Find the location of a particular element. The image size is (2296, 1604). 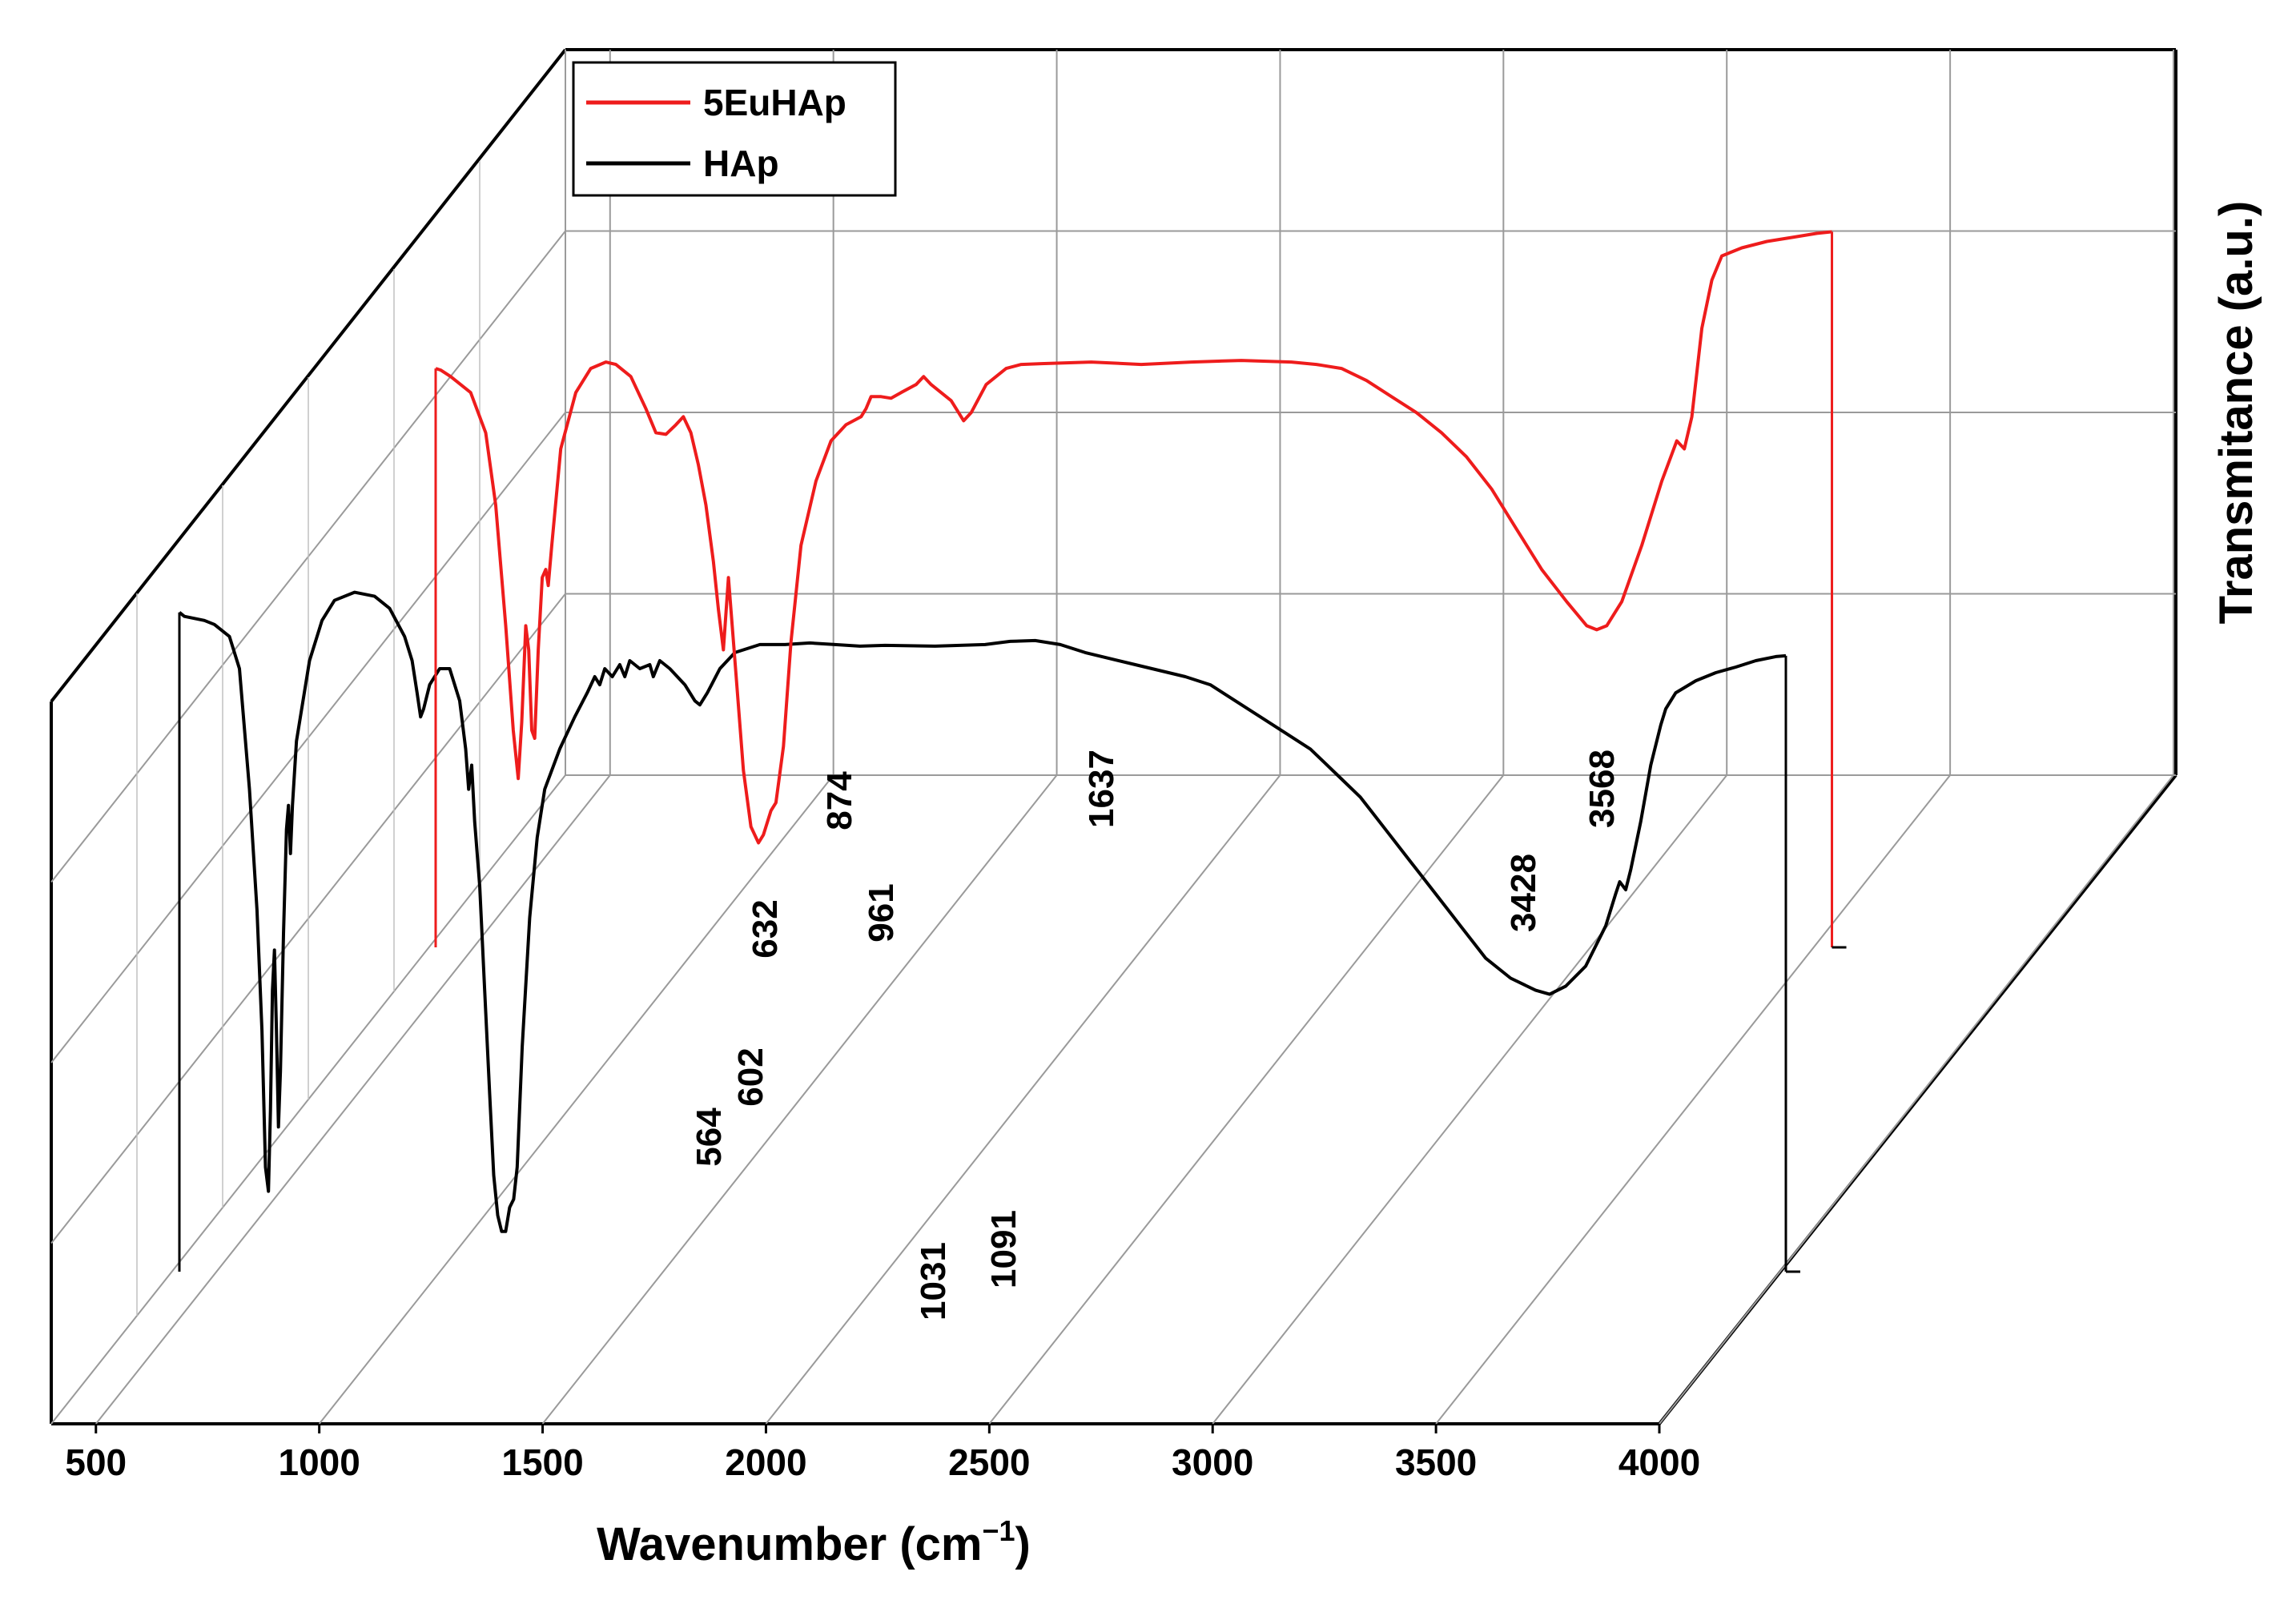

legend-label-5euhap: 5EuHAp is located at coordinates (775, 102).